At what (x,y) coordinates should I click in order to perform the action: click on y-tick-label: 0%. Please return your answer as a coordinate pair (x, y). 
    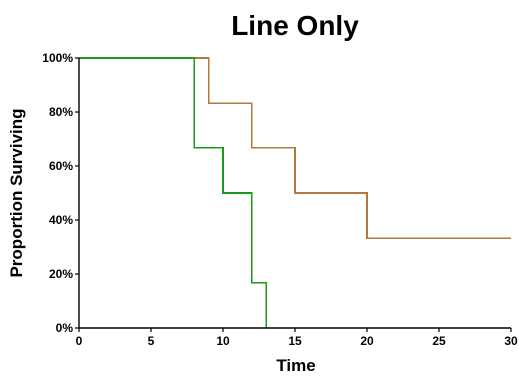
    Looking at the image, I should click on (65, 328).